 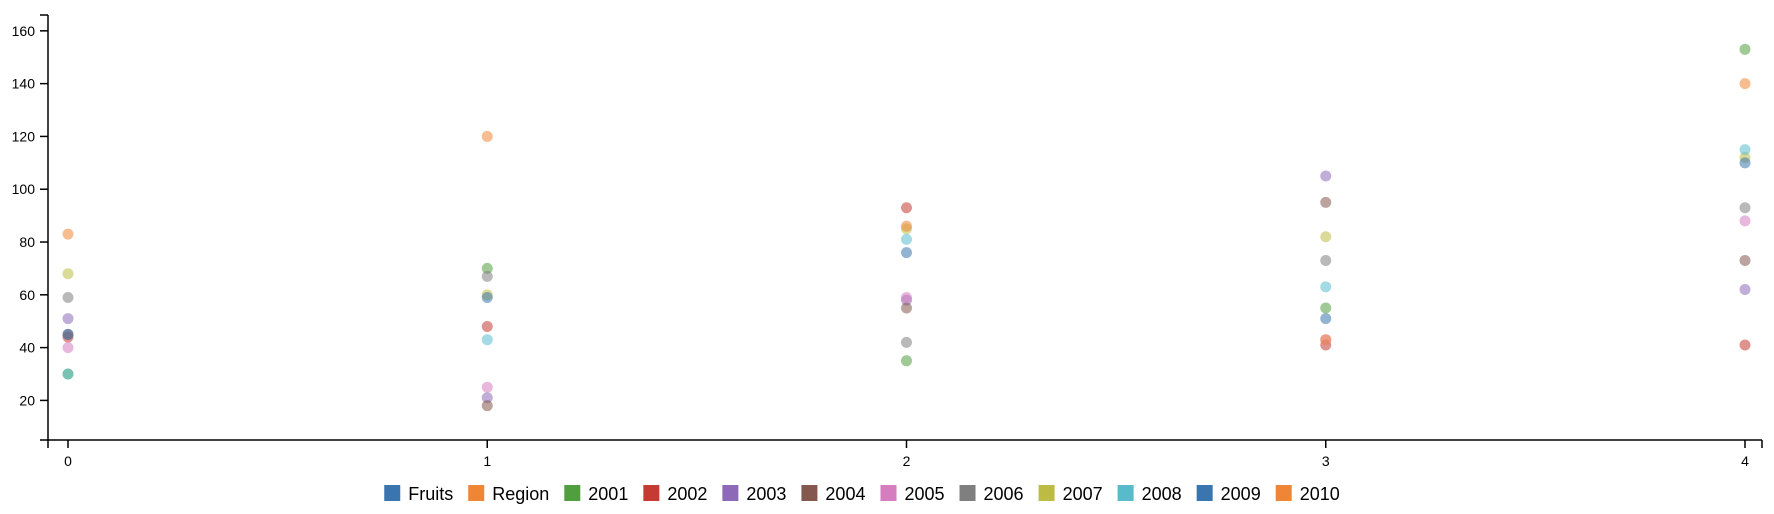 I want to click on x-tick-label: 2, so click(x=907, y=461).